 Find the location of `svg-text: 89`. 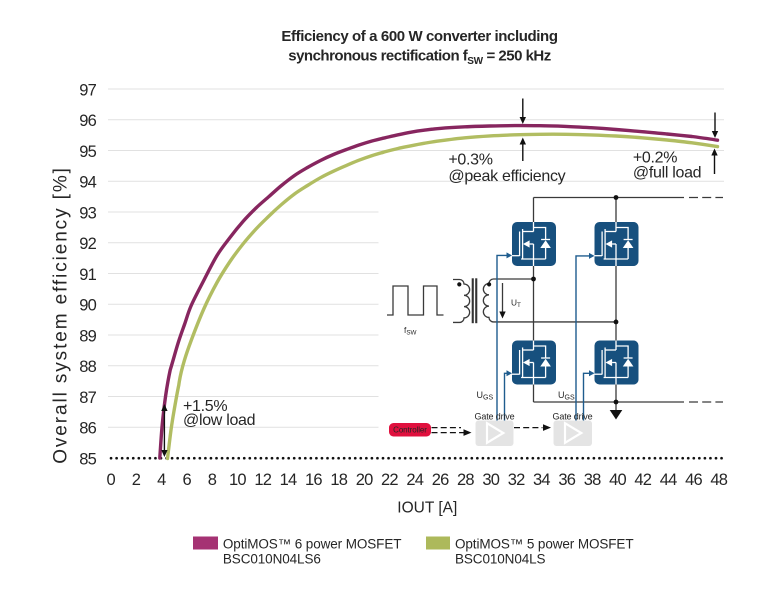

svg-text: 89 is located at coordinates (87, 336).